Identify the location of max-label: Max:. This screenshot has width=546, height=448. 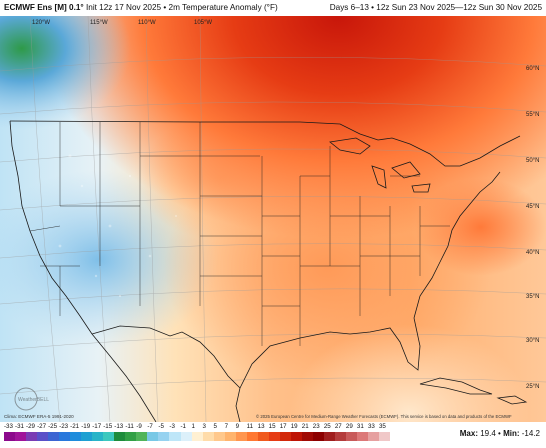
(468, 433).